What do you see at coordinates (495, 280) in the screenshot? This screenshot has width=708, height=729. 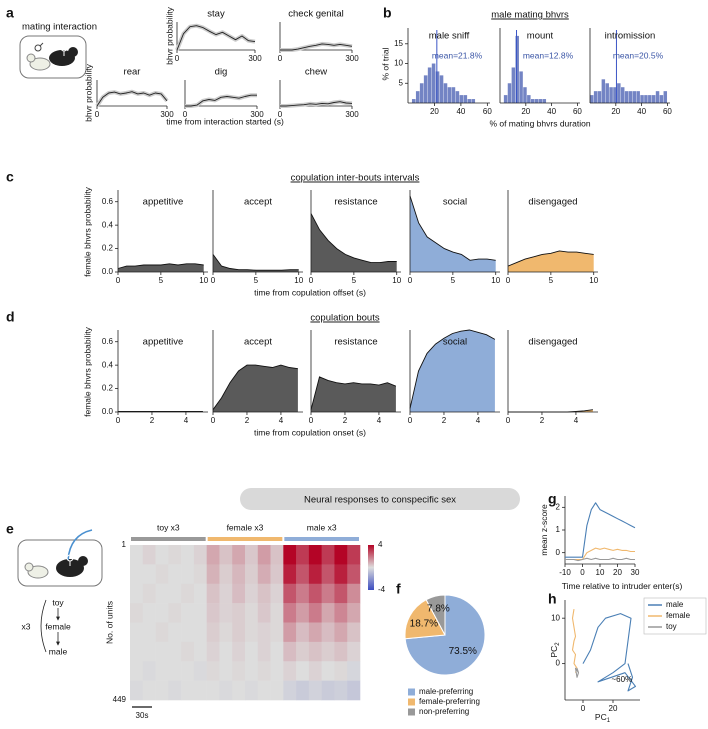 I see `x-tick-label: 10` at bounding box center [495, 280].